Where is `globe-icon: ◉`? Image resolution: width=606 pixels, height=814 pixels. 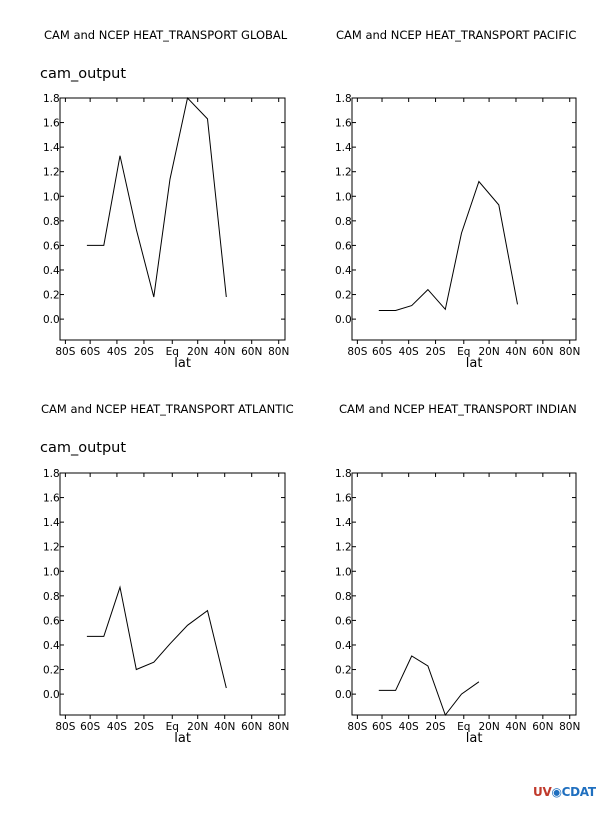 globe-icon: ◉ is located at coordinates (556, 792).